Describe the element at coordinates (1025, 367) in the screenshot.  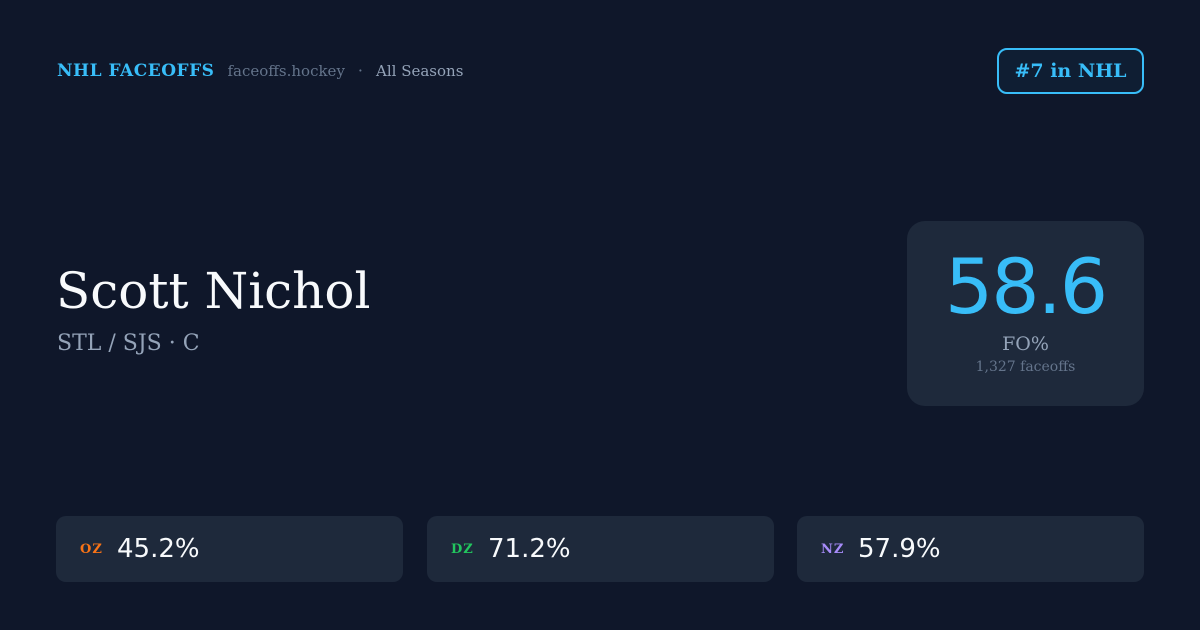
I see `faceoff-count: 1,327 faceoffs` at that location.